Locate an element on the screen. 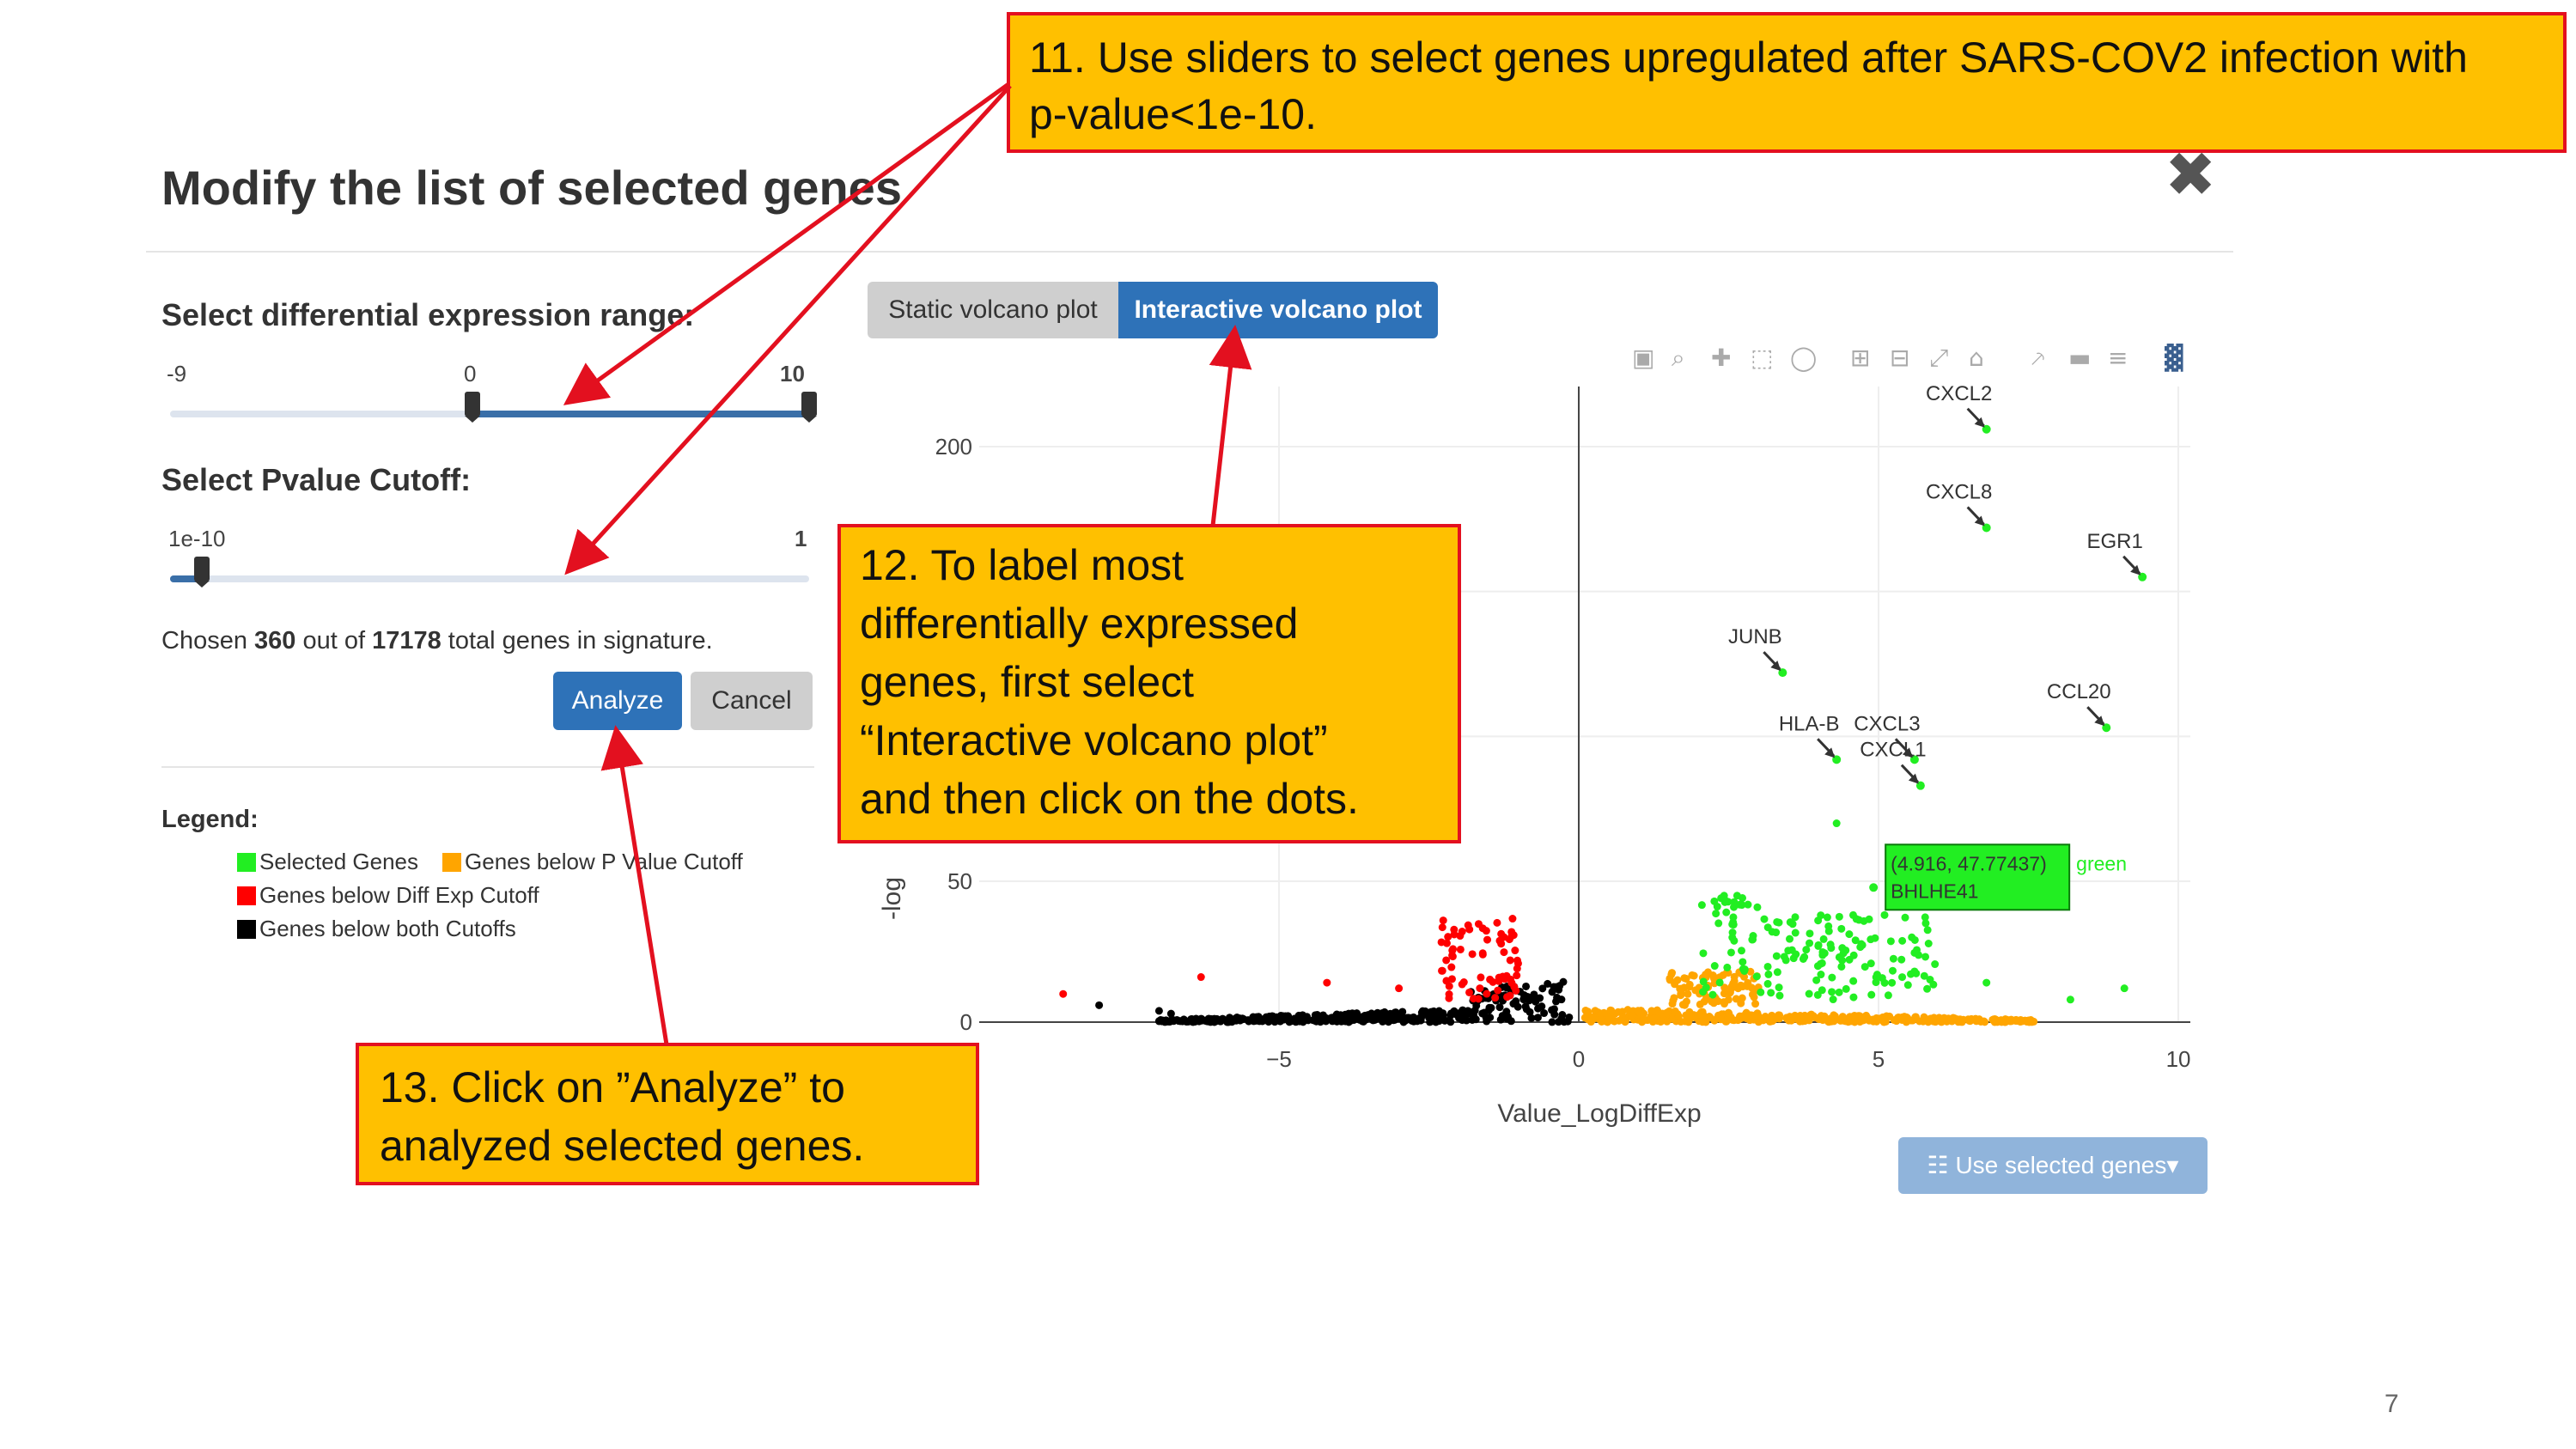 Image resolution: width=2576 pixels, height=1449 pixels. diff-slider-handle-low is located at coordinates (473, 407).